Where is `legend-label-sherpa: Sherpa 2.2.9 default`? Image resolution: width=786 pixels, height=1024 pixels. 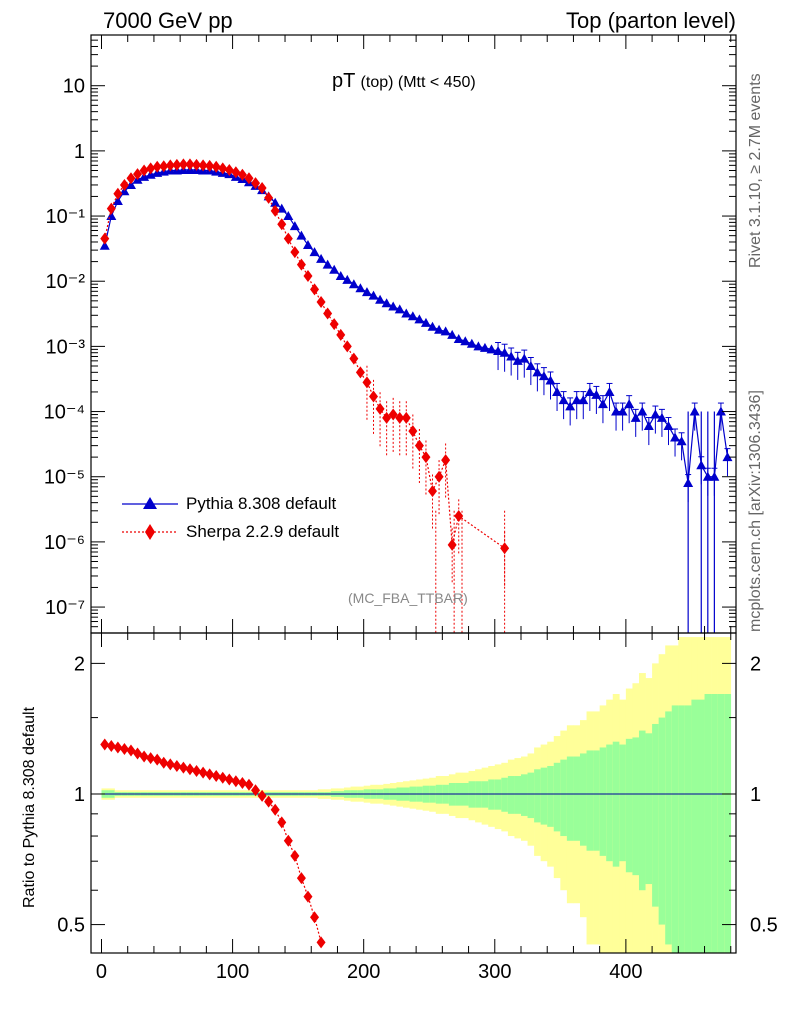 legend-label-sherpa: Sherpa 2.2.9 default is located at coordinates (263, 531).